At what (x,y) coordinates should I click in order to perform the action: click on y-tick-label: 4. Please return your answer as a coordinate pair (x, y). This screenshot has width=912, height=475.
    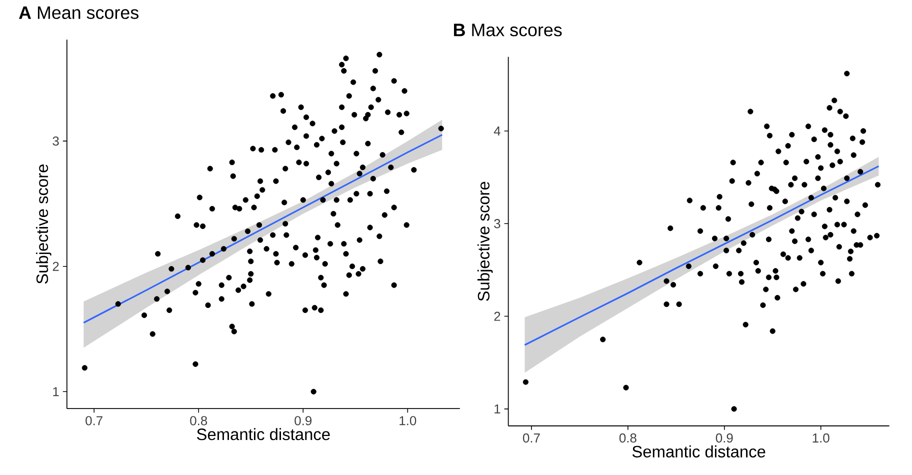
    Looking at the image, I should click on (497, 131).